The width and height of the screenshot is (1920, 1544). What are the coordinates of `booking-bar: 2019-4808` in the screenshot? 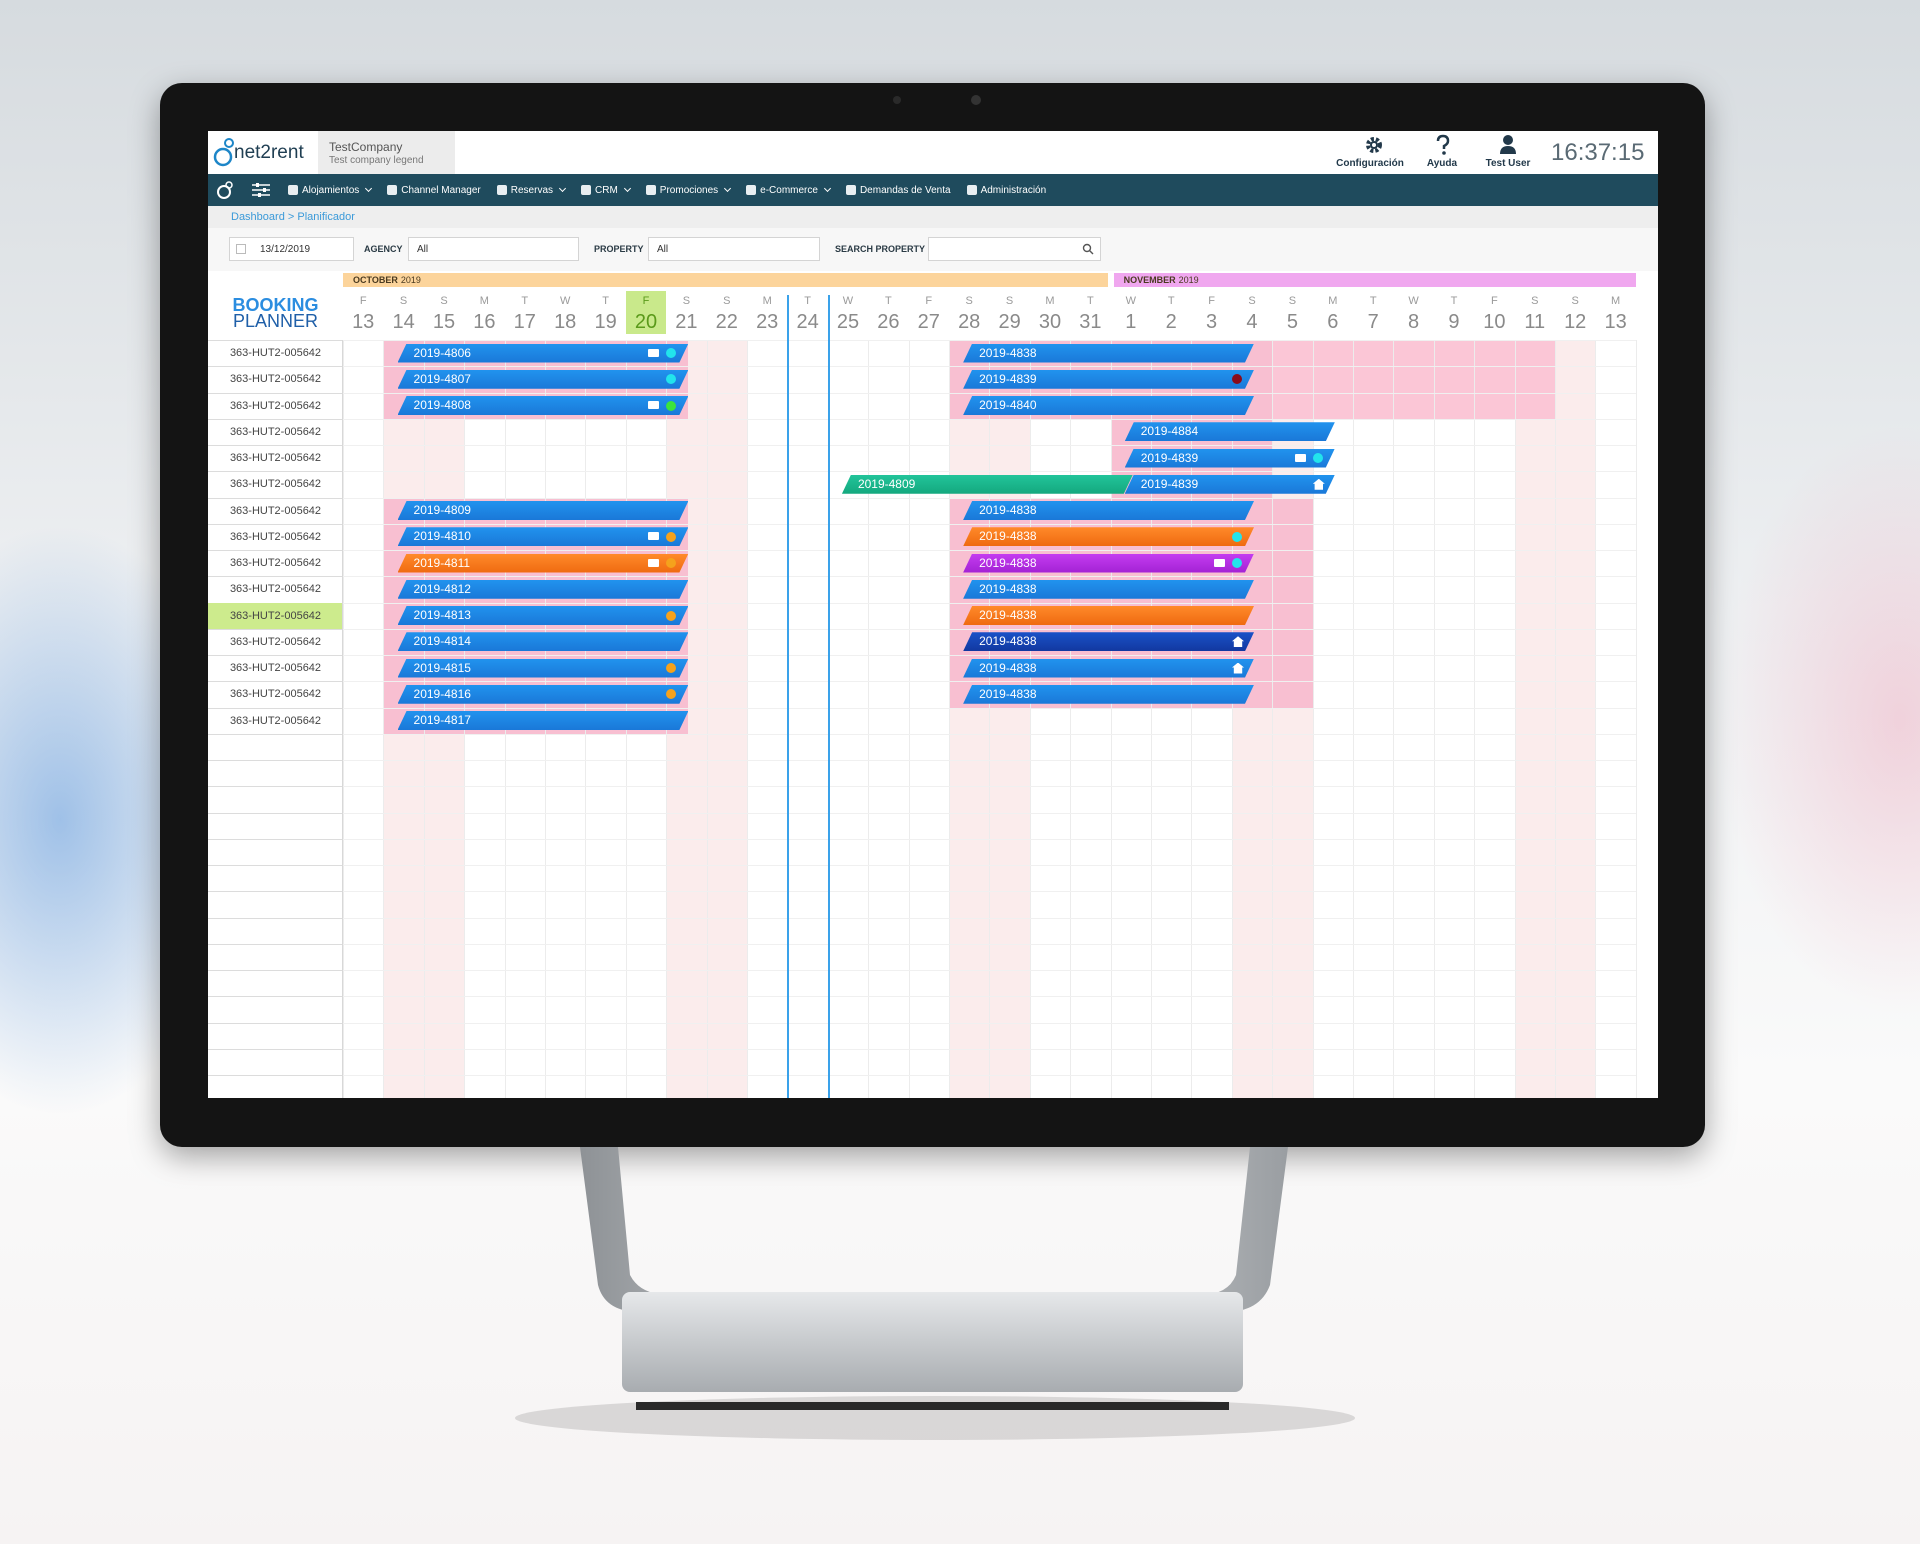 It's located at (543, 405).